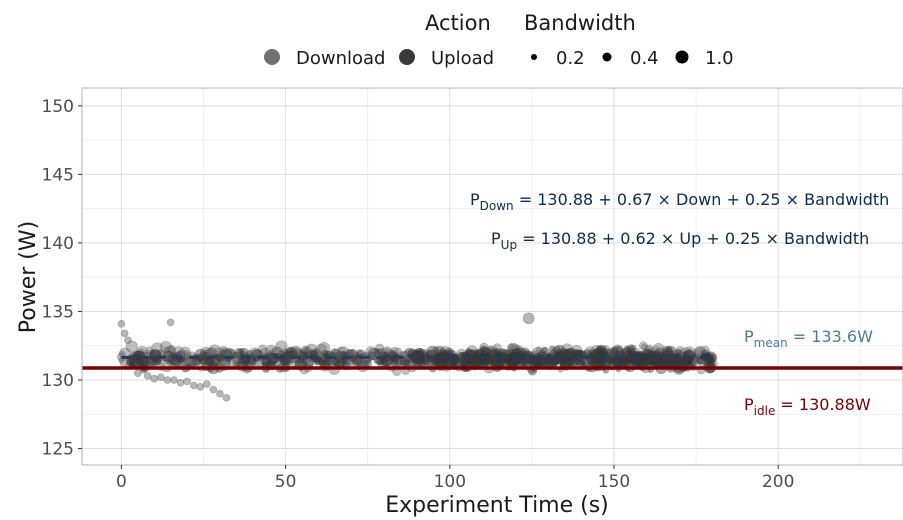  I want to click on legend-action-title: Action, so click(458, 23).